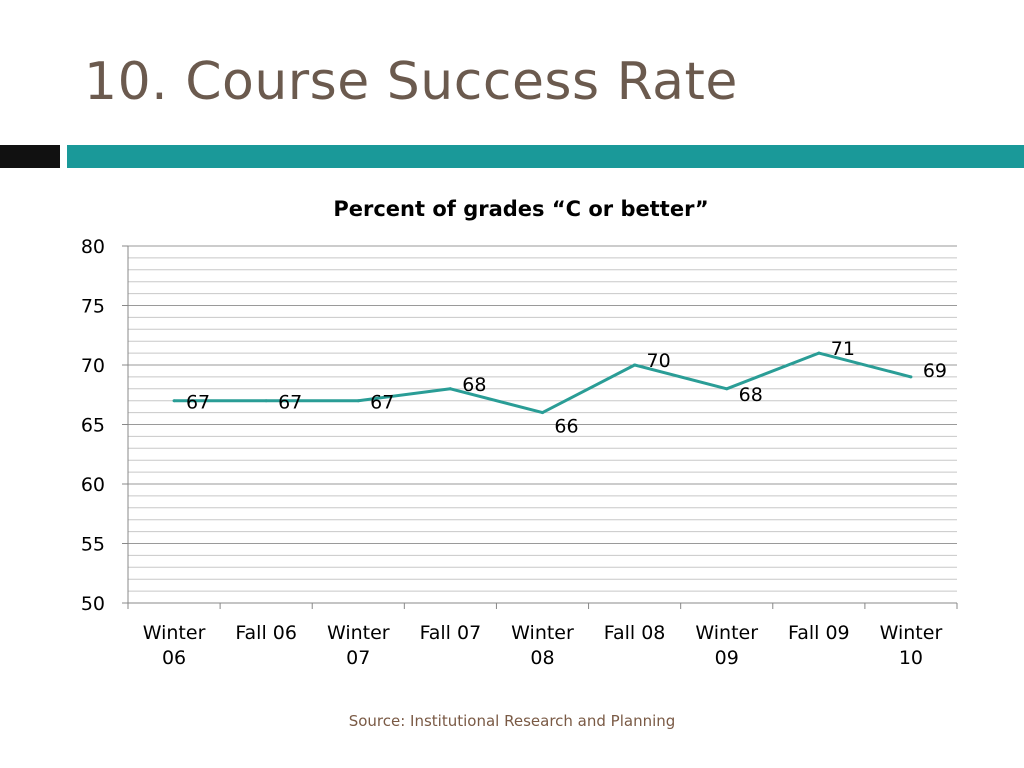 The width and height of the screenshot is (1024, 768). Describe the element at coordinates (843, 349) in the screenshot. I see `data-label: 71` at that location.